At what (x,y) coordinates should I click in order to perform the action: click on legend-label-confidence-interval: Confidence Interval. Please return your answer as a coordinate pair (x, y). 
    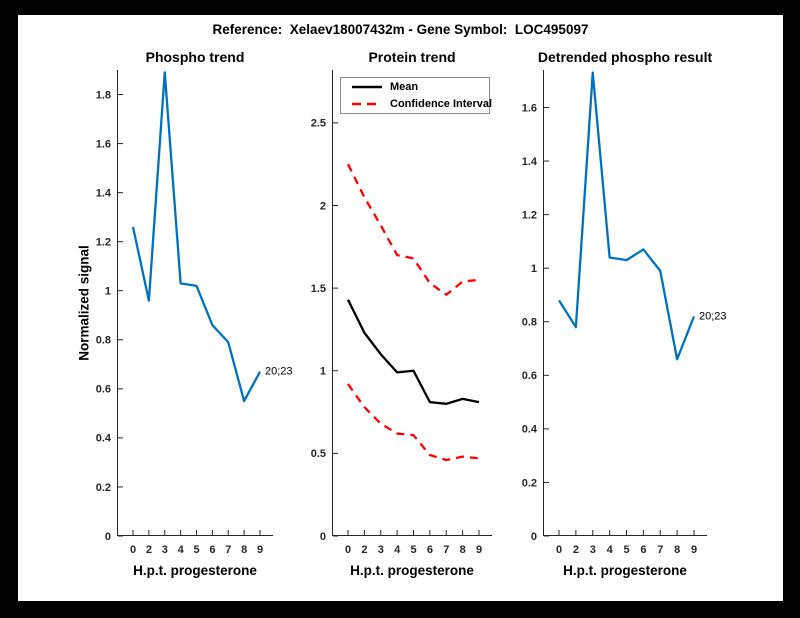
    Looking at the image, I should click on (441, 103).